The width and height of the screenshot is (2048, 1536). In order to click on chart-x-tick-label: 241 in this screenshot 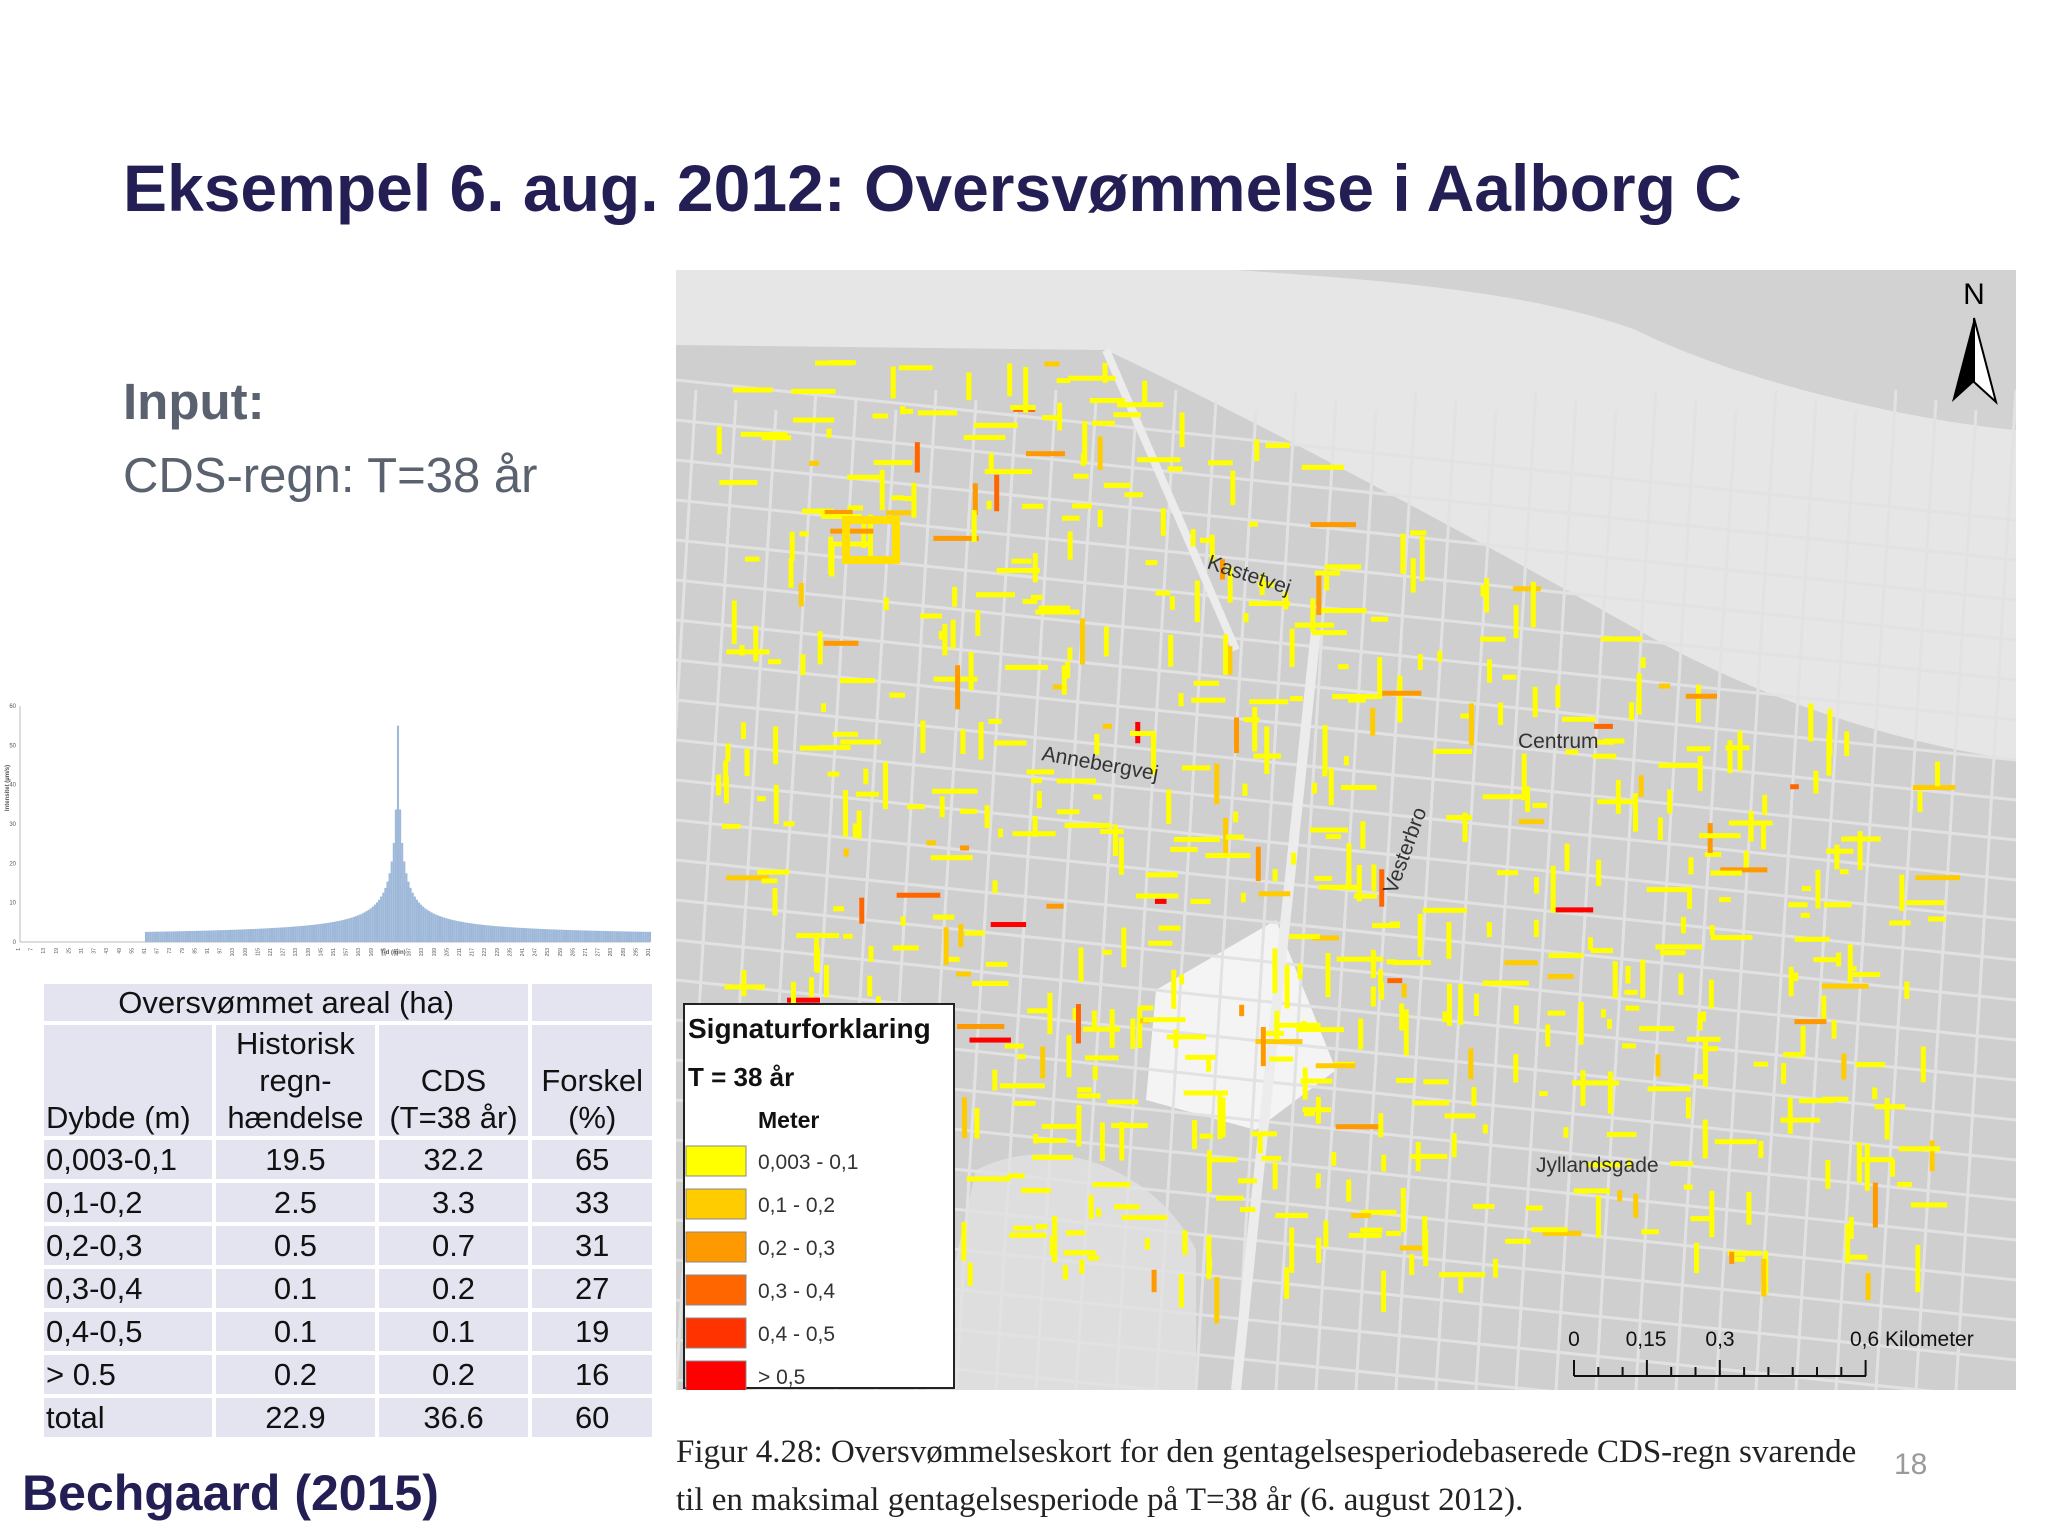, I will do `click(523, 952)`.